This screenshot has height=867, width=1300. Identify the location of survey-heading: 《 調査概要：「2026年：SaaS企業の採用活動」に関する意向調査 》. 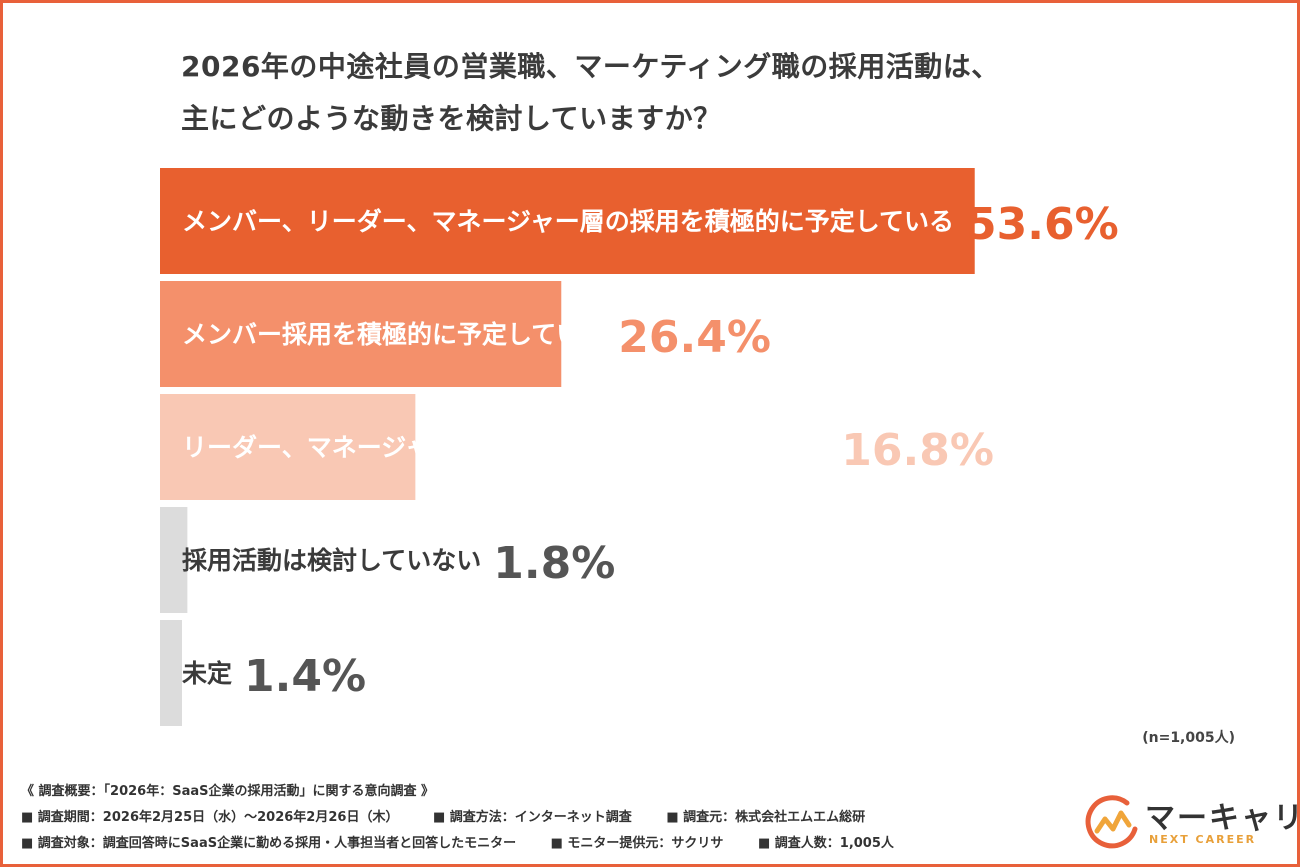
(228, 791).